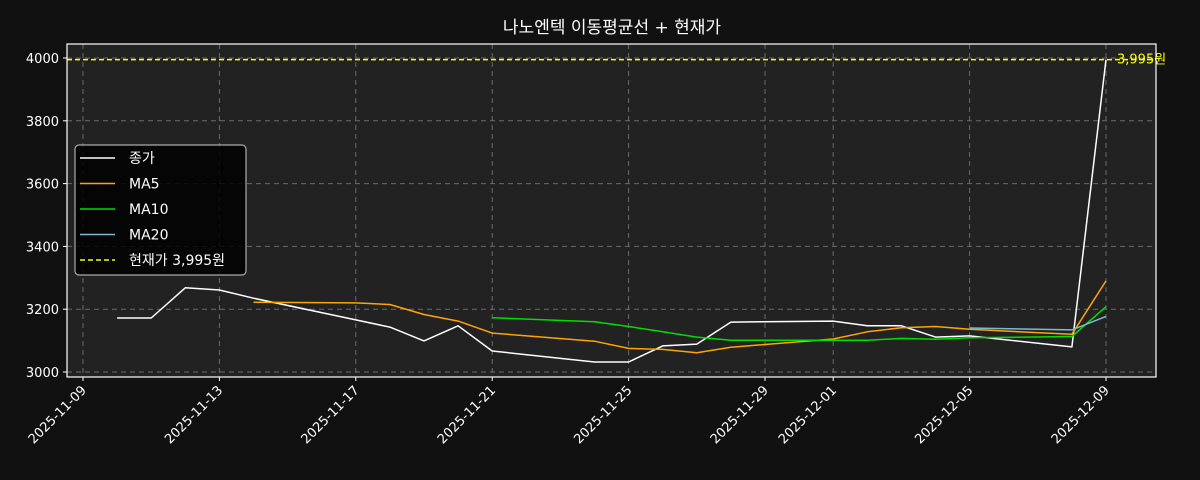 Image resolution: width=1200 pixels, height=480 pixels. What do you see at coordinates (799, 324) in the screenshot?
I see `series-line-MA10` at bounding box center [799, 324].